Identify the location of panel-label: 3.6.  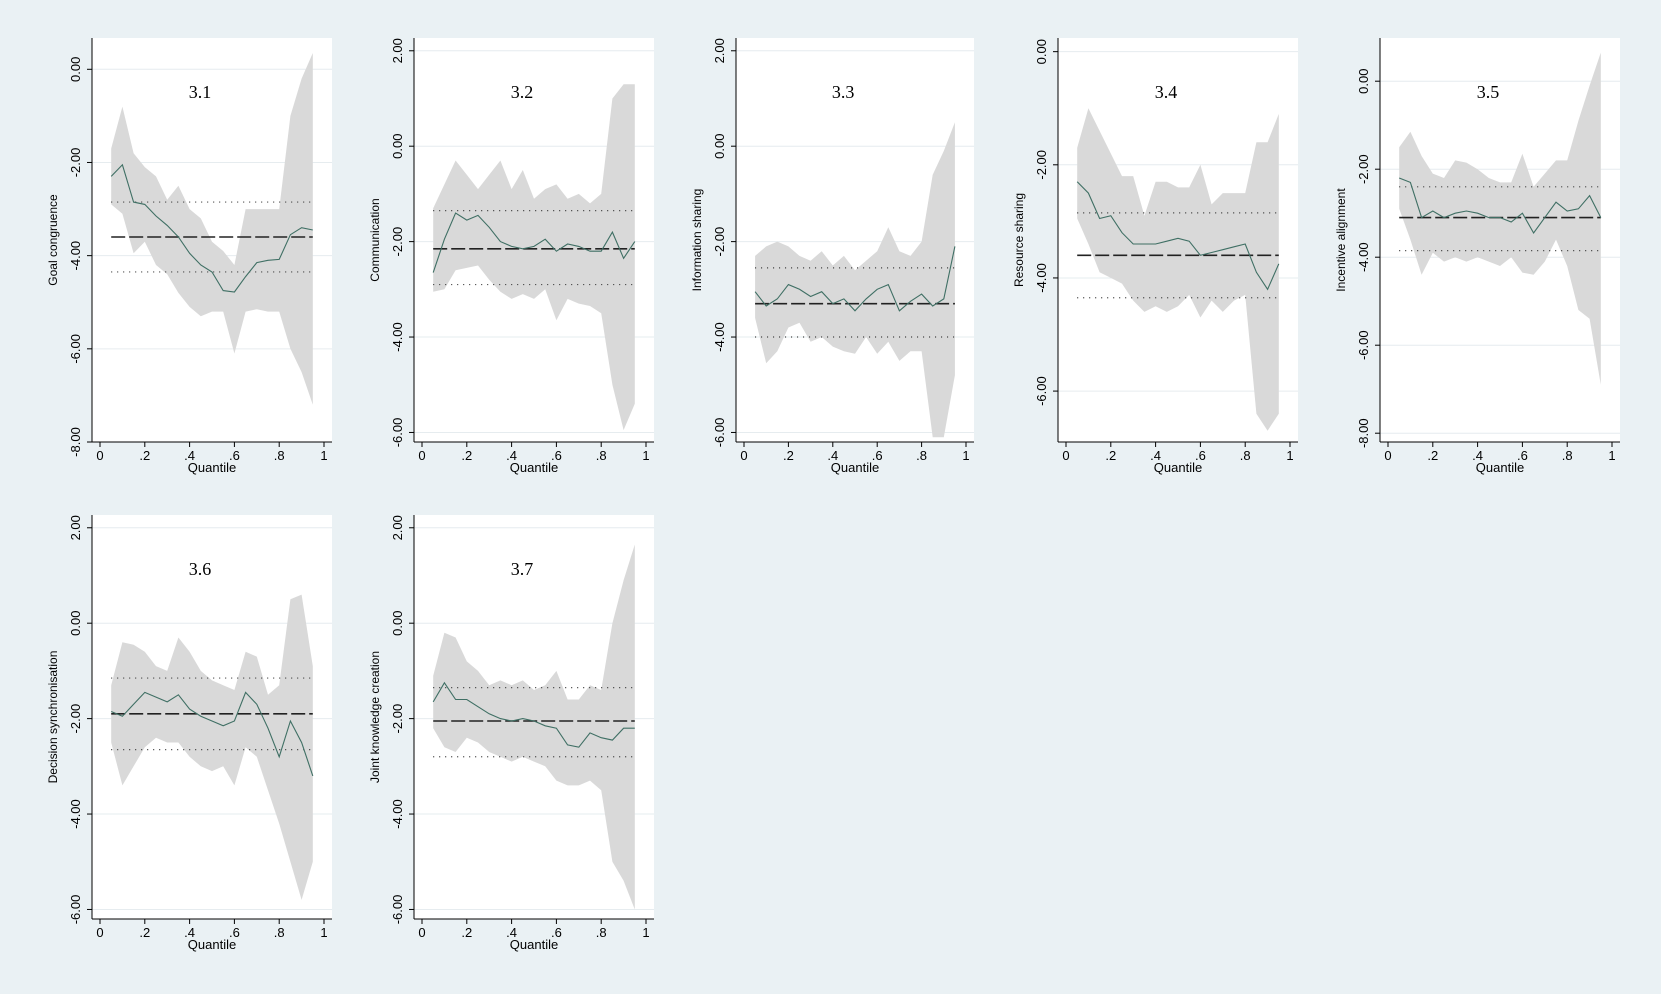
(200, 569).